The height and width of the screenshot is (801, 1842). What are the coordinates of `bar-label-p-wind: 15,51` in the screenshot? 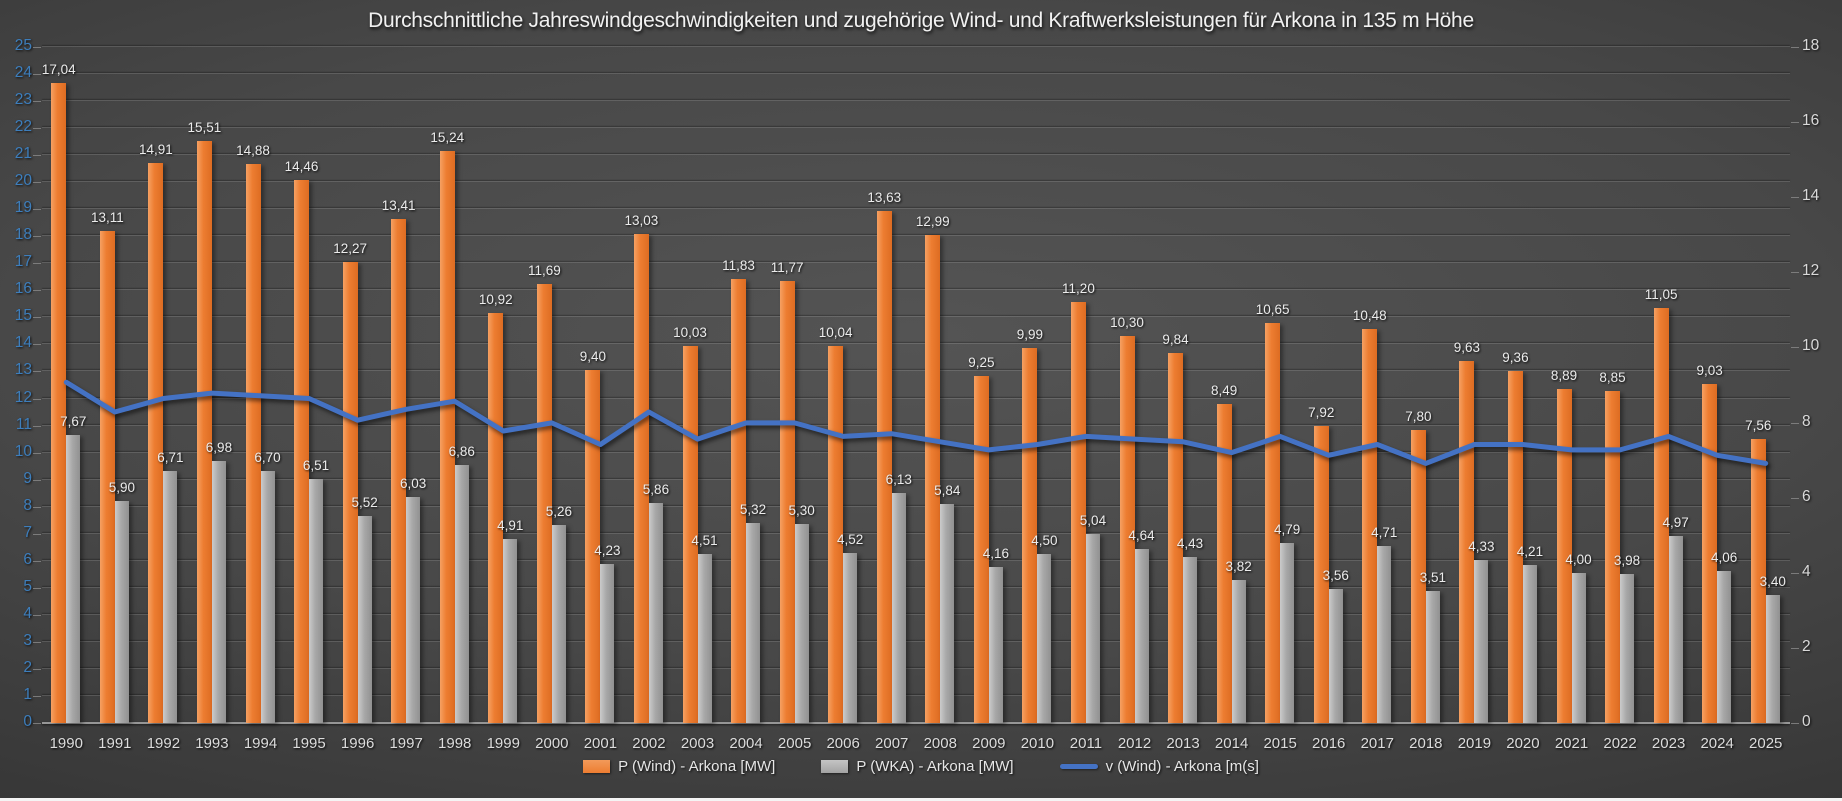 It's located at (204, 127).